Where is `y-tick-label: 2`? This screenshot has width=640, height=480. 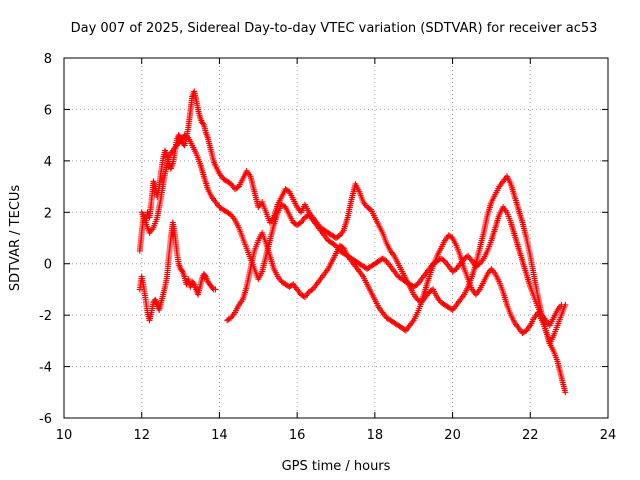
y-tick-label: 2 is located at coordinates (48, 213).